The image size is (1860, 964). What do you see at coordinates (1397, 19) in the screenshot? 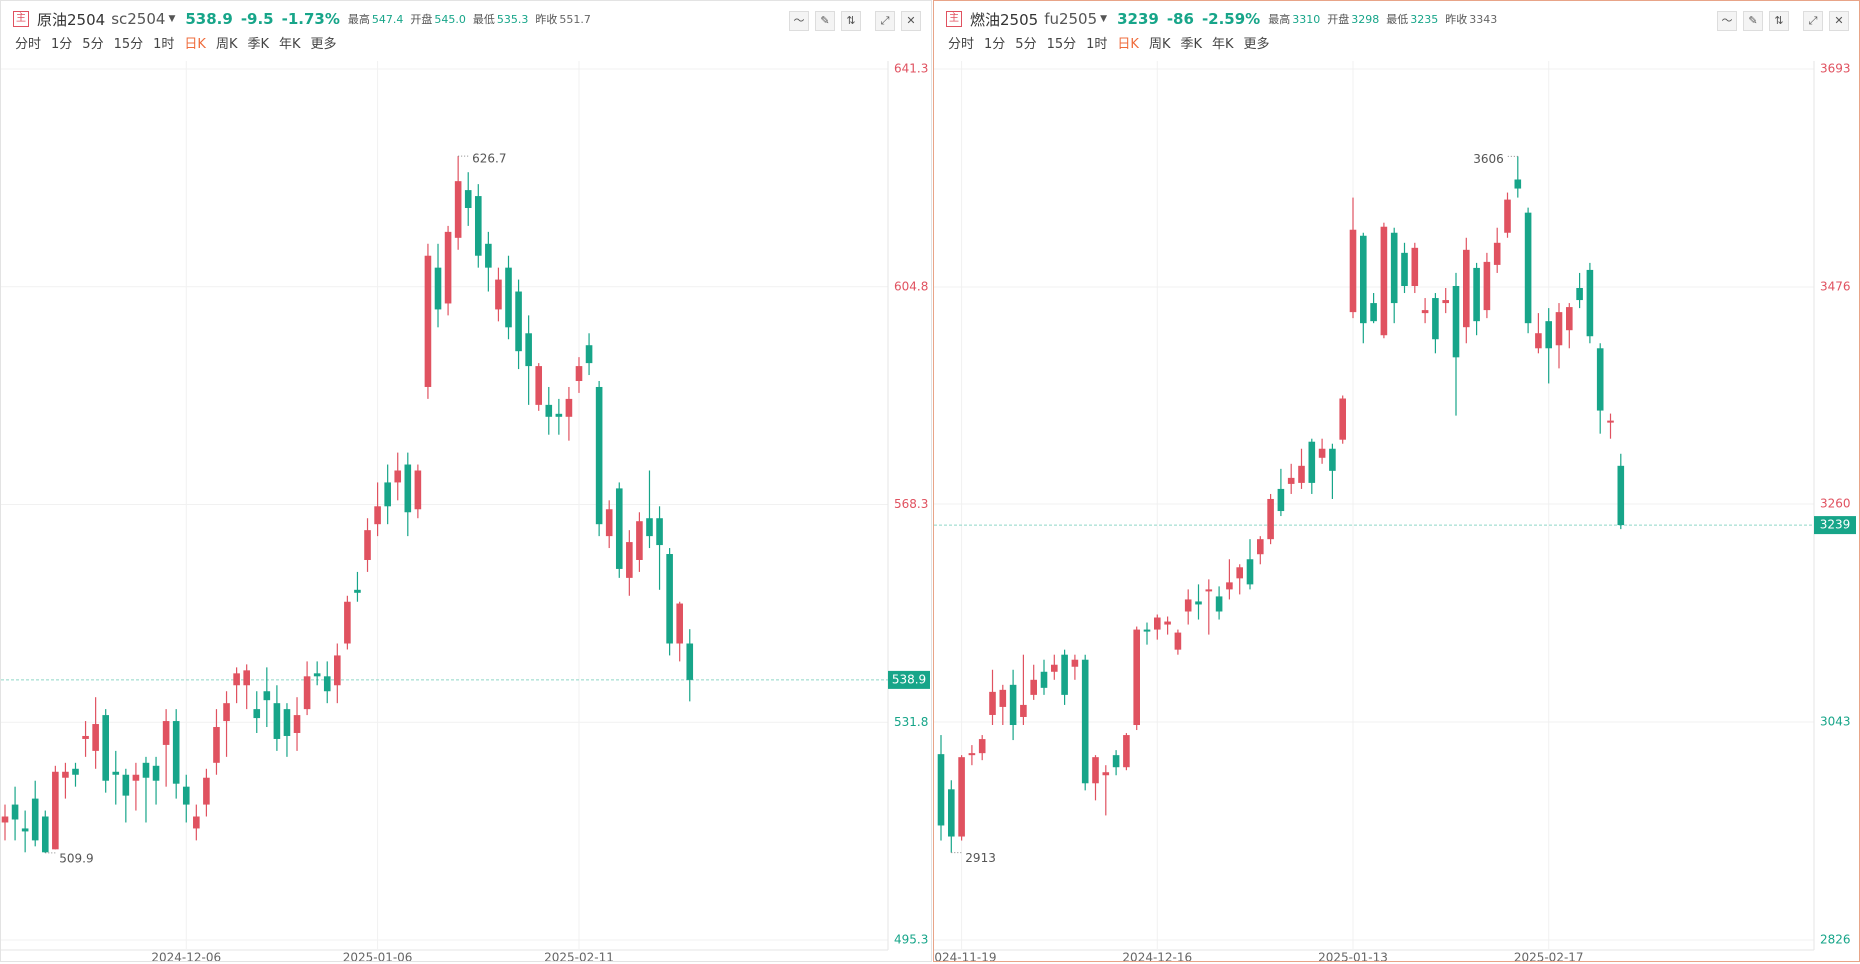
I see `stat-label: 最低` at bounding box center [1397, 19].